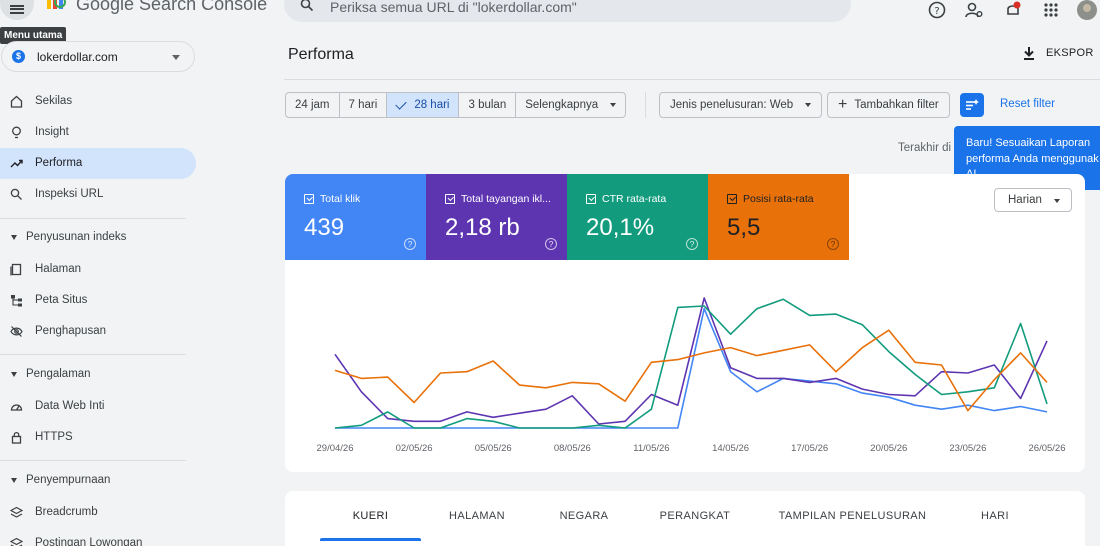 Image resolution: width=1100 pixels, height=546 pixels. I want to click on sidebar-item-label: Halaman, so click(58, 269).